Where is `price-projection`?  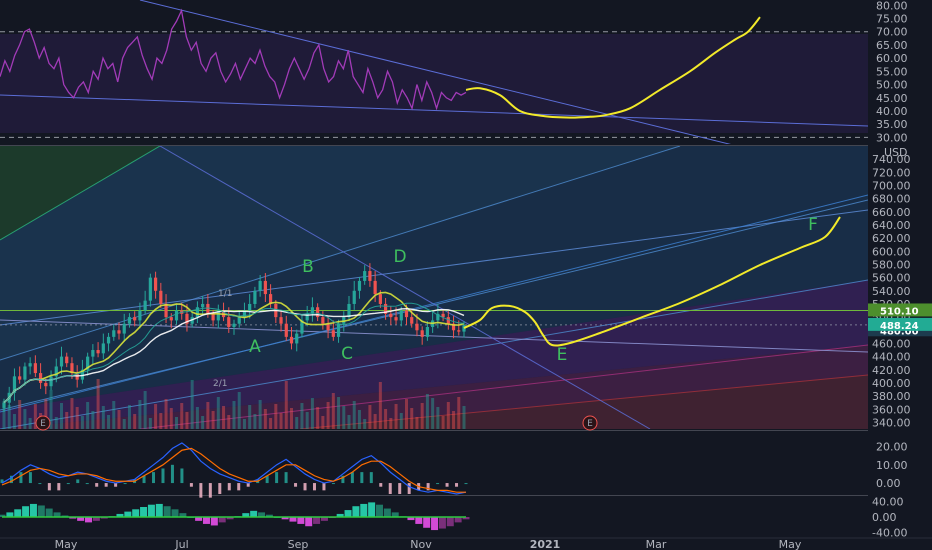 price-projection is located at coordinates (652, 281).